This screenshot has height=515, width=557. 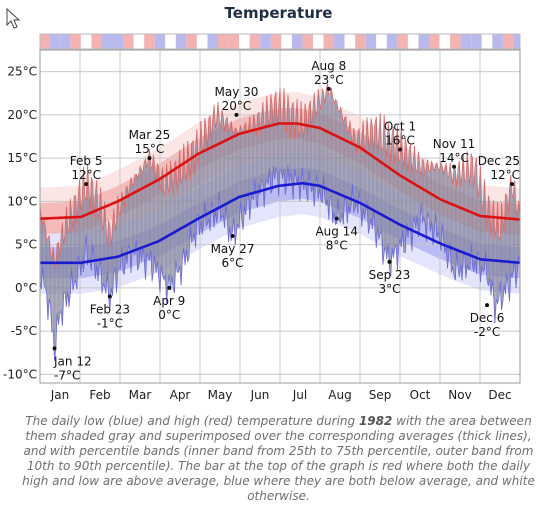 I want to click on annotation-value: 20°C, so click(x=237, y=106).